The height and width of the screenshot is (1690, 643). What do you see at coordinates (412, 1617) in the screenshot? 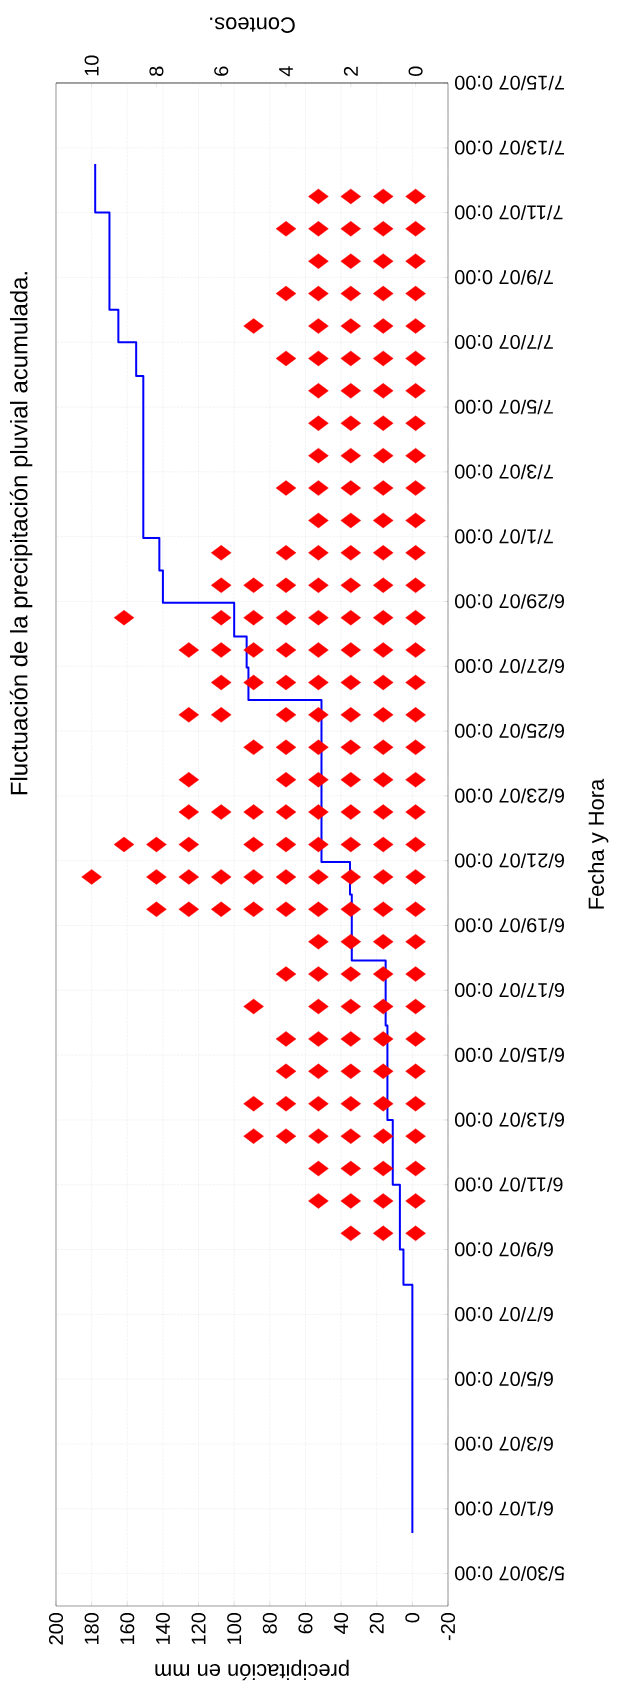
I see `x-tick-label: 0` at bounding box center [412, 1617].